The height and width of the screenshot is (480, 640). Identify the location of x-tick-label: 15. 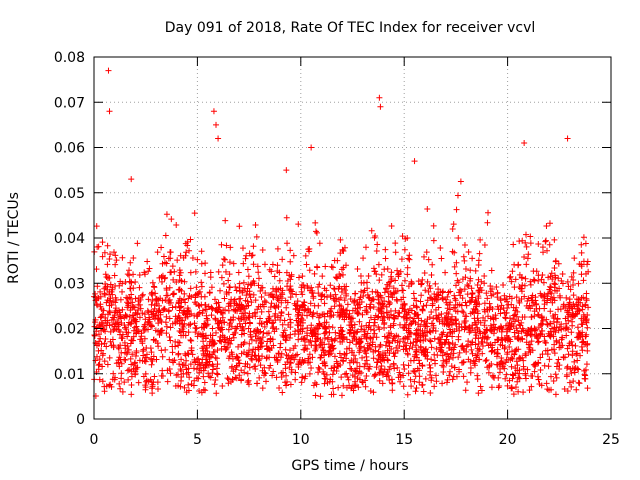
(404, 440).